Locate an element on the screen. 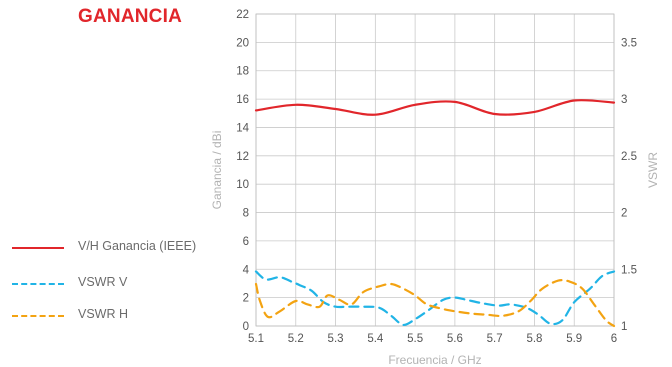  x-tick-label: 5.3 is located at coordinates (336, 339).